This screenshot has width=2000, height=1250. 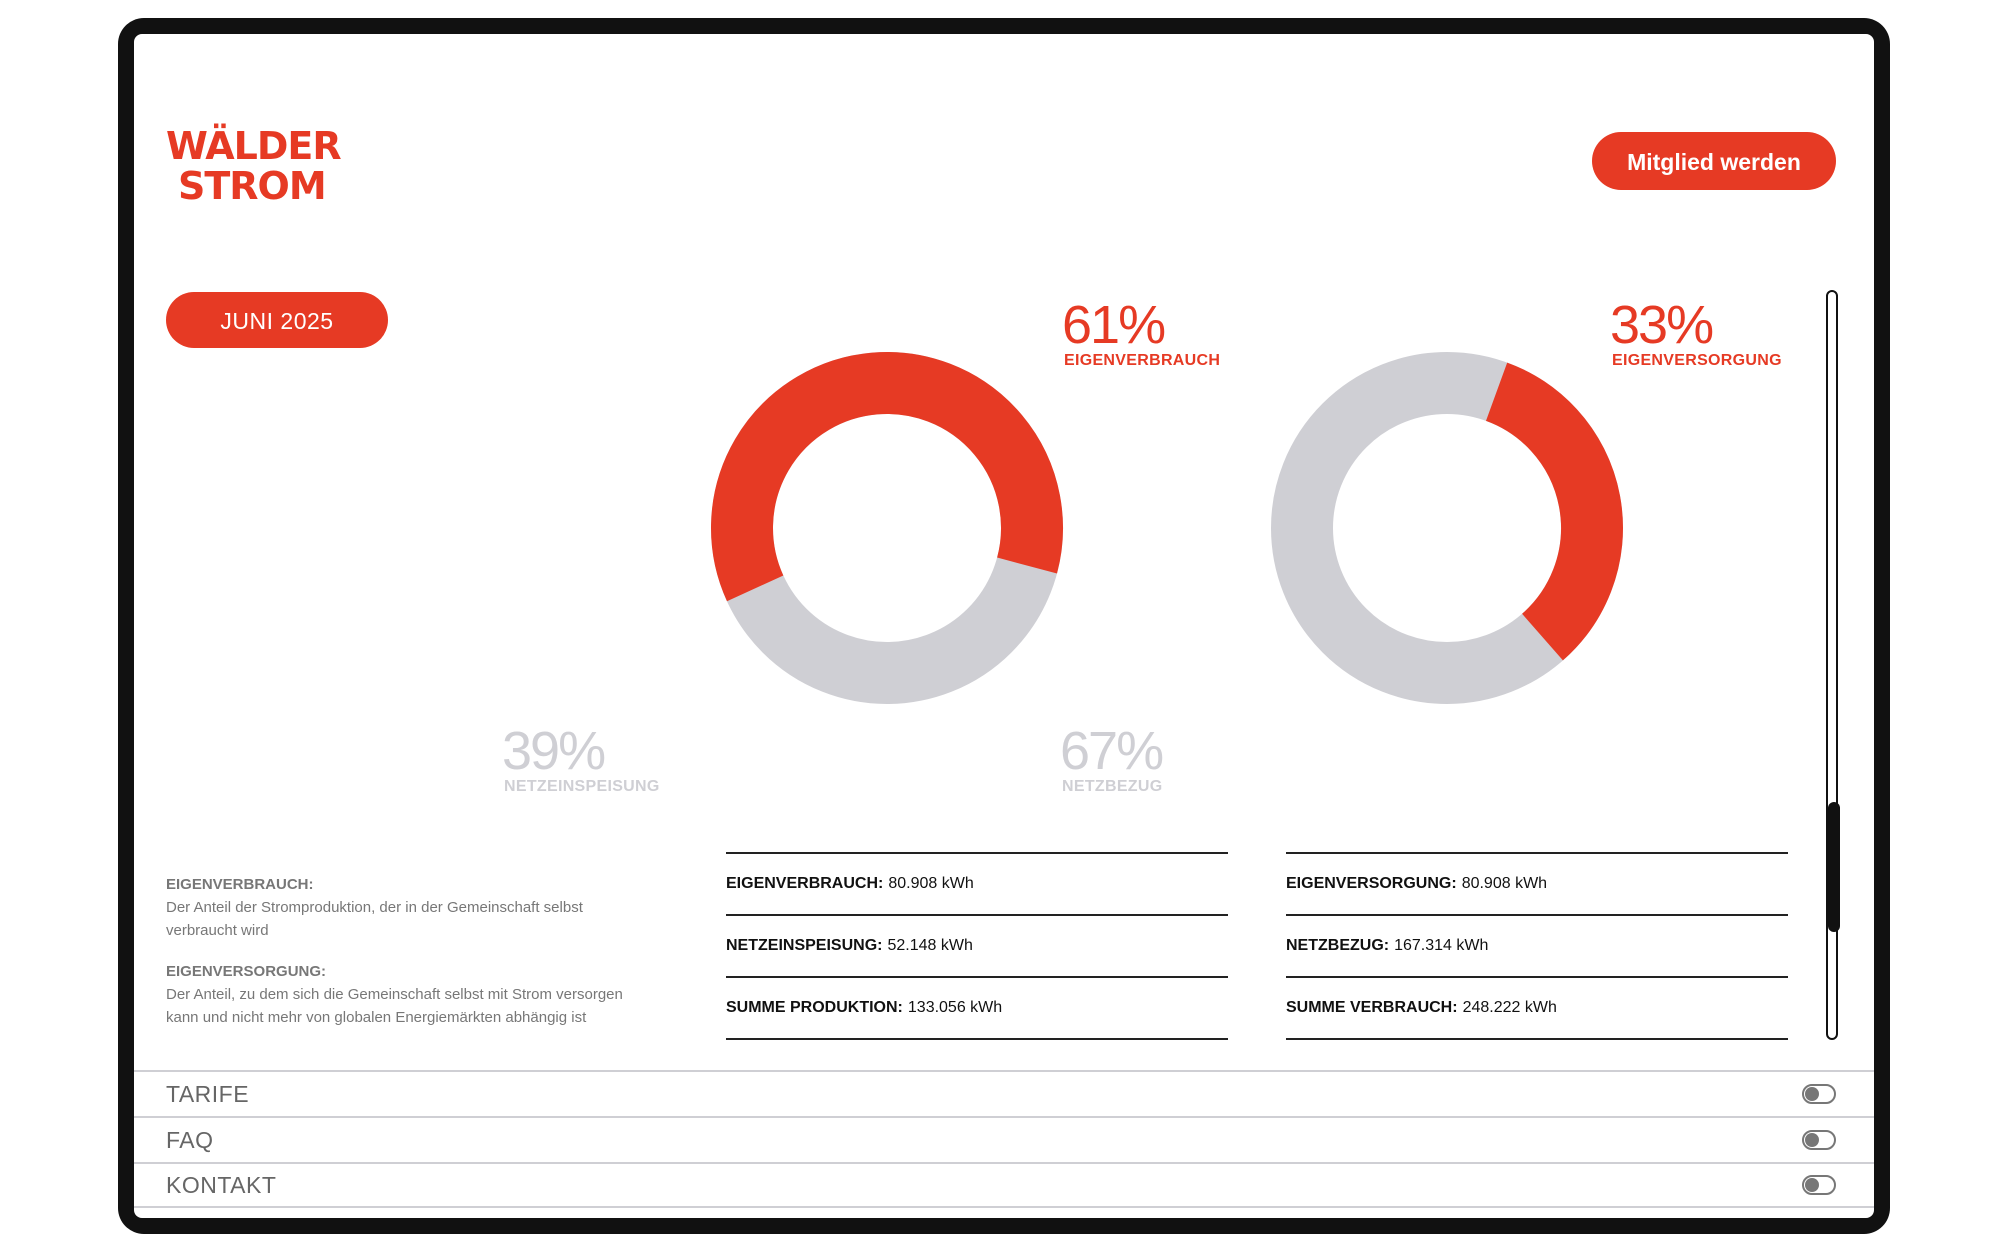 I want to click on logo-line-2: STROM, so click(x=252, y=186).